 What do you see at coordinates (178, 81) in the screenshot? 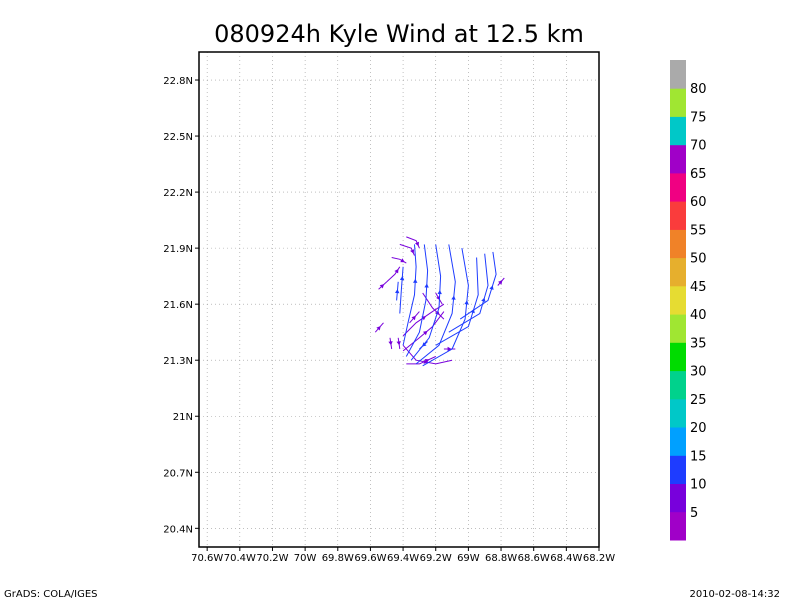
I see `y-tick-label: 22.8N` at bounding box center [178, 81].